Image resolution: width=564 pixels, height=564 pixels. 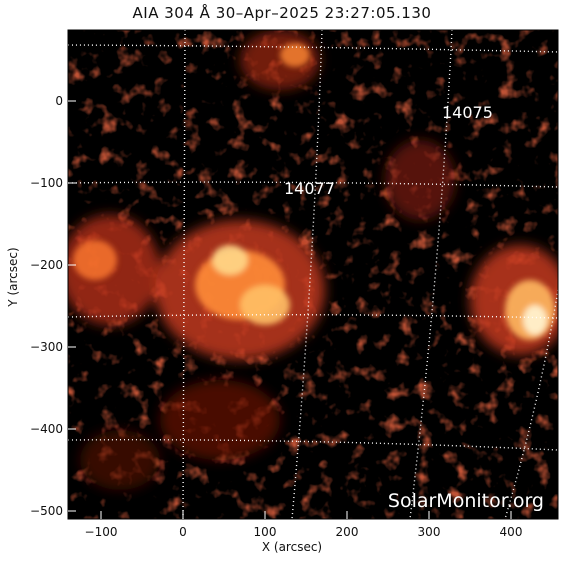 I want to click on x-tick-labels: −100 0 100 200 300 400, so click(x=304, y=532).